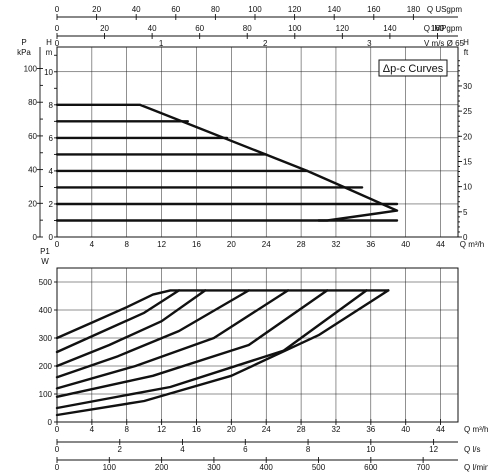 The width and height of the screenshot is (488, 476). I want to click on head-ft-tick-label-10: 10, so click(467, 187).